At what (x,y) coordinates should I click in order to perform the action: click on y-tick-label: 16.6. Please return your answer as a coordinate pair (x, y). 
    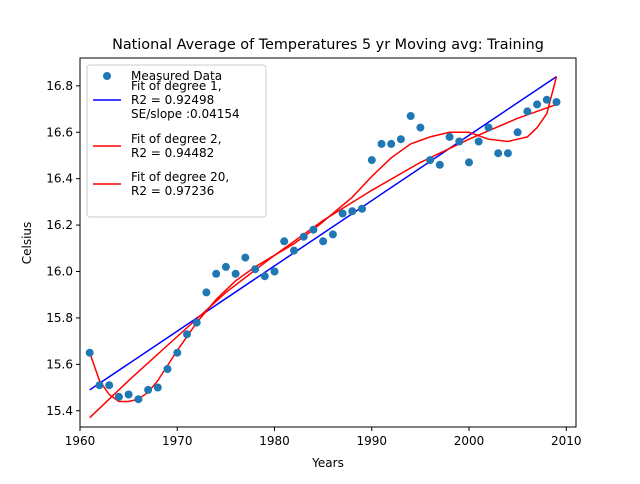
    Looking at the image, I should click on (59, 132).